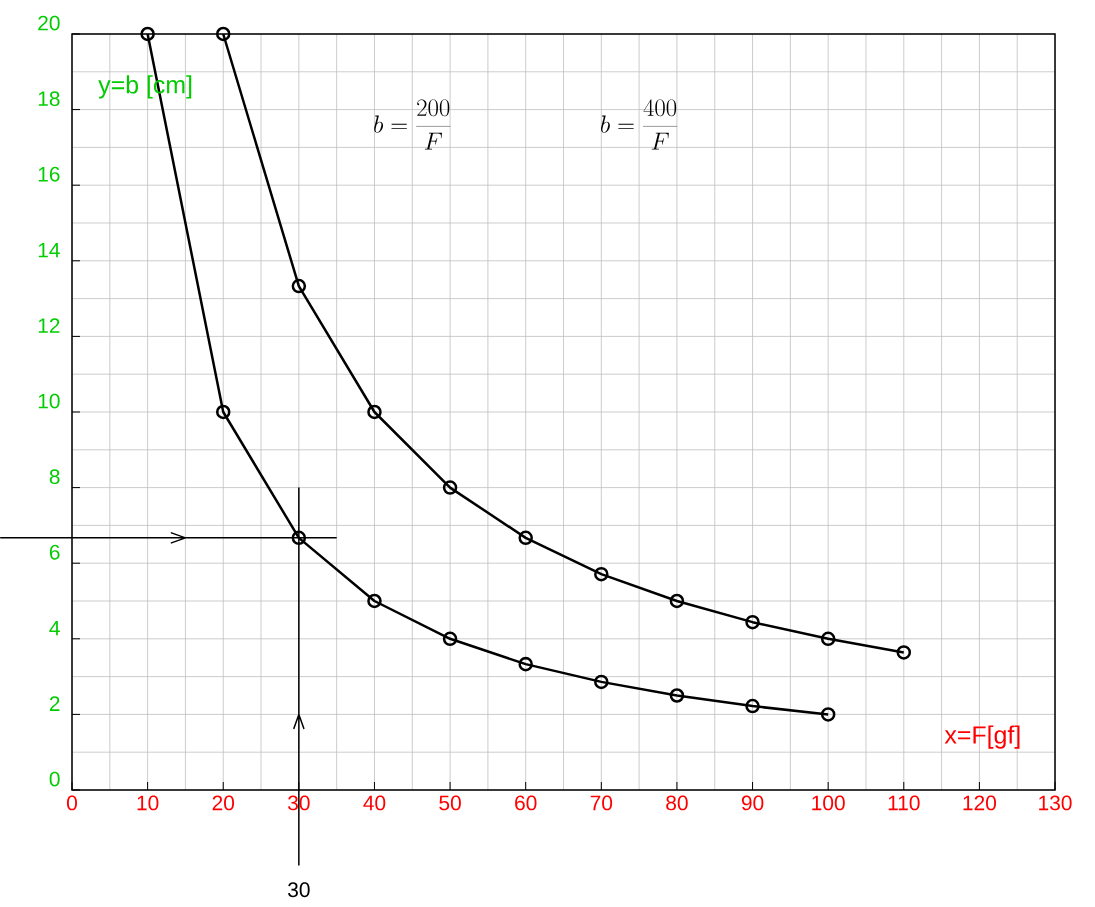 The height and width of the screenshot is (907, 1095). I want to click on x-tick-label: 70, so click(601, 803).